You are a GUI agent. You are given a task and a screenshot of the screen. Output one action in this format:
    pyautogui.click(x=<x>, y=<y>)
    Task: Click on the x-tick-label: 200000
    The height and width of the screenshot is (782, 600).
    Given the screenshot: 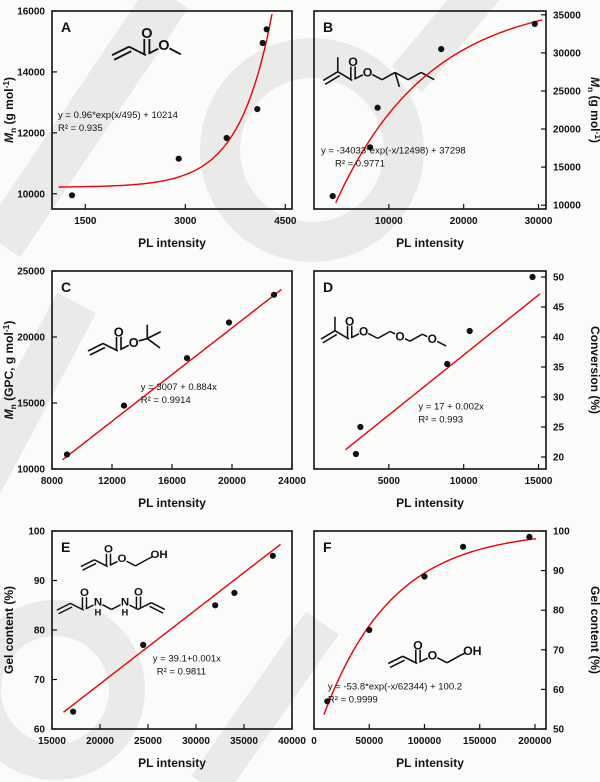 What is the action you would take?
    pyautogui.click(x=535, y=741)
    